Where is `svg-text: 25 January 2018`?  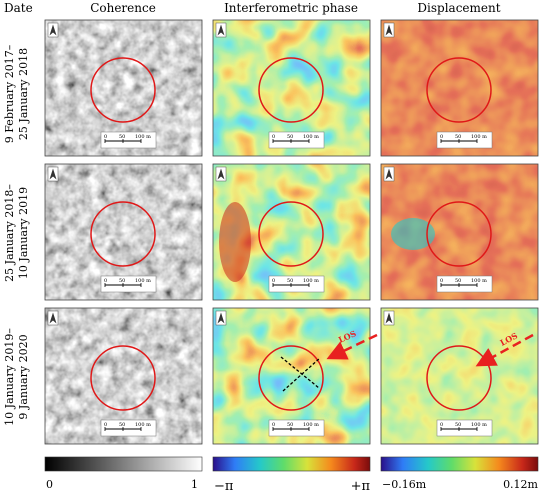 svg-text: 25 January 2018 is located at coordinates (23, 94).